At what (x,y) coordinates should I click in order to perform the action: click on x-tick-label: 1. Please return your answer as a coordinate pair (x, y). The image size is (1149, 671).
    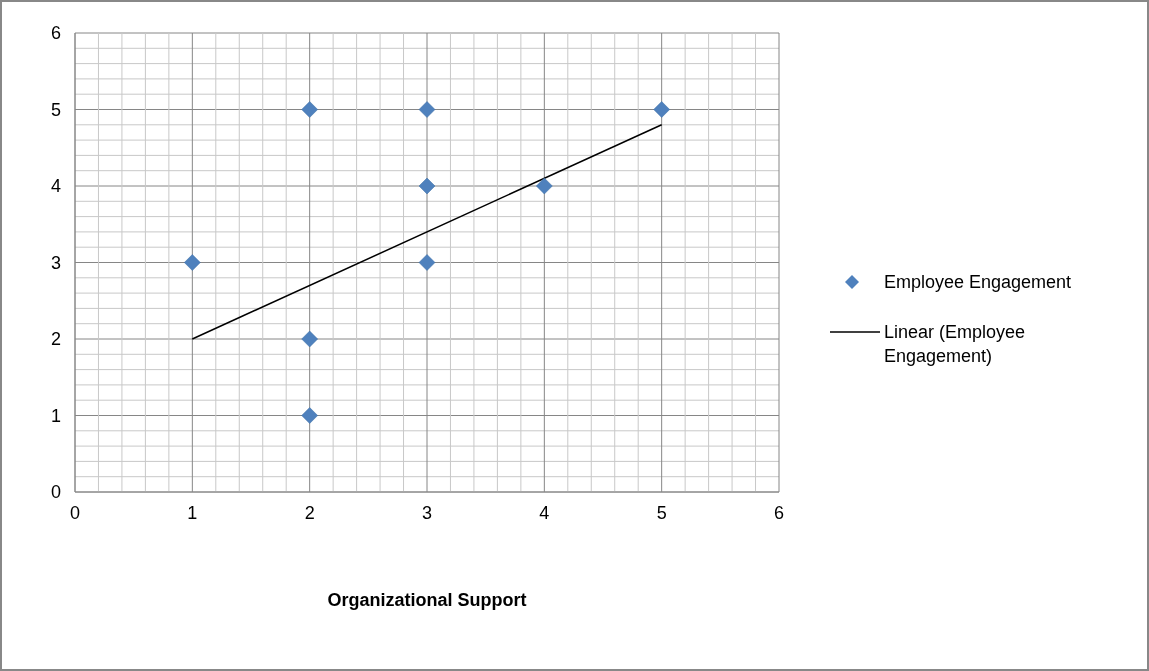
    Looking at the image, I should click on (192, 512).